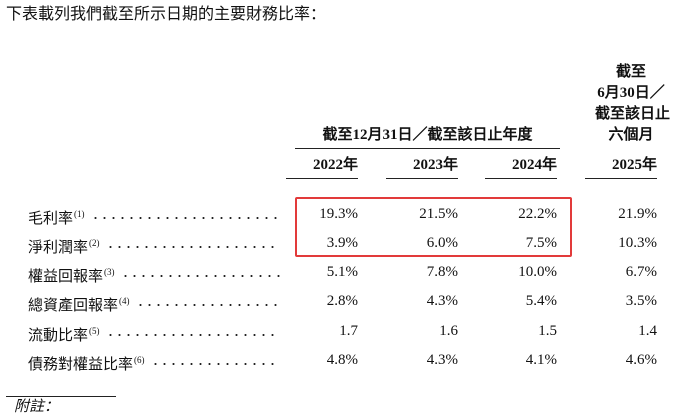 The height and width of the screenshot is (420, 700). What do you see at coordinates (342, 360) in the screenshot?
I see `cell: 4.8%` at bounding box center [342, 360].